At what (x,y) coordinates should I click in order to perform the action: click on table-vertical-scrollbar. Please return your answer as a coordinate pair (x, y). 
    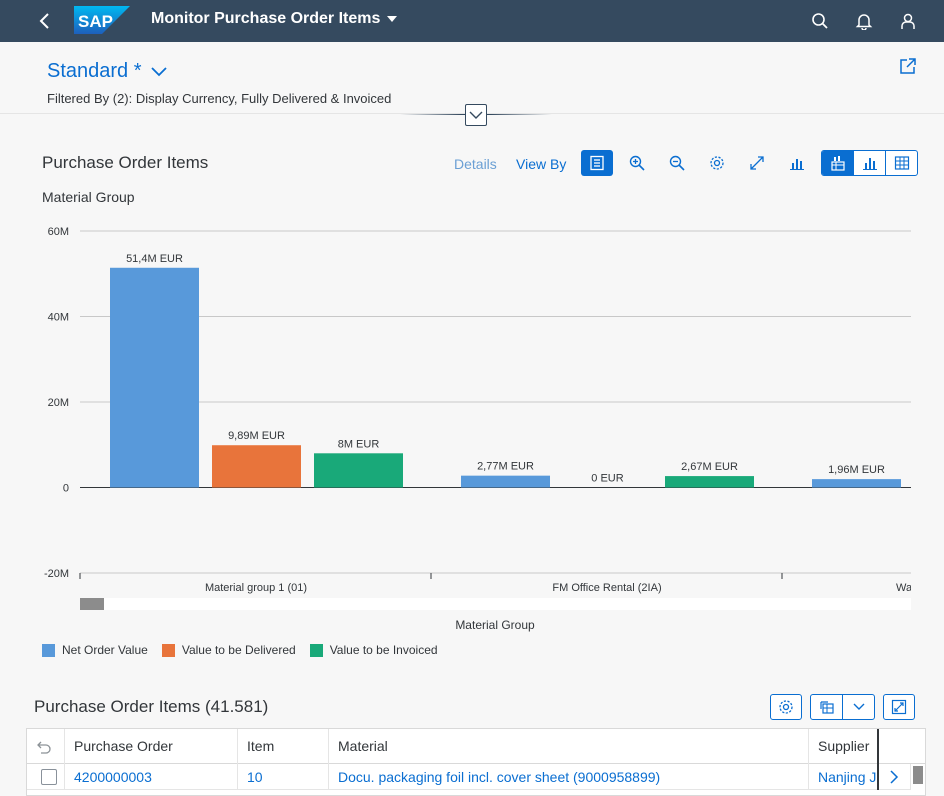
    Looking at the image, I should click on (918, 779).